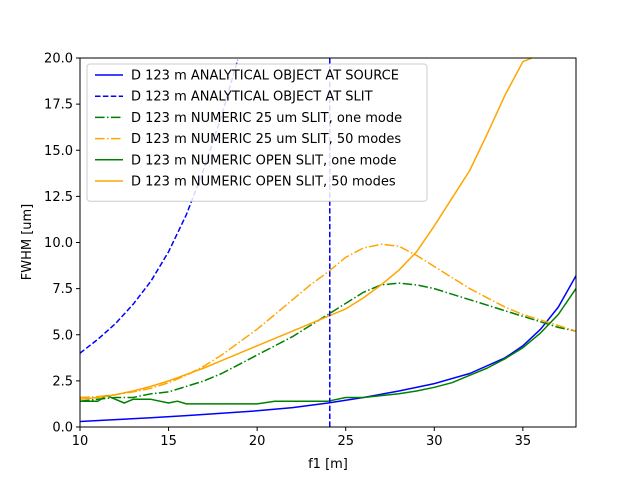  Describe the element at coordinates (434, 441) in the screenshot. I see `x-tick-label: 30` at that location.